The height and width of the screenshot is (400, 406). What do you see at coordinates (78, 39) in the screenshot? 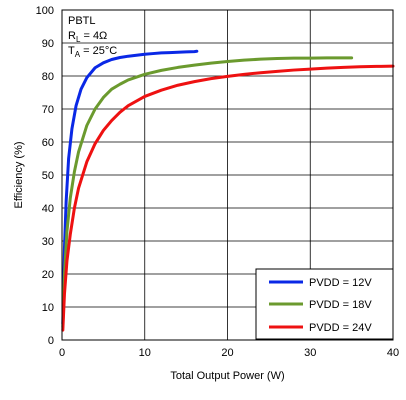
I see `annotation-load-subscript: L` at bounding box center [78, 39].